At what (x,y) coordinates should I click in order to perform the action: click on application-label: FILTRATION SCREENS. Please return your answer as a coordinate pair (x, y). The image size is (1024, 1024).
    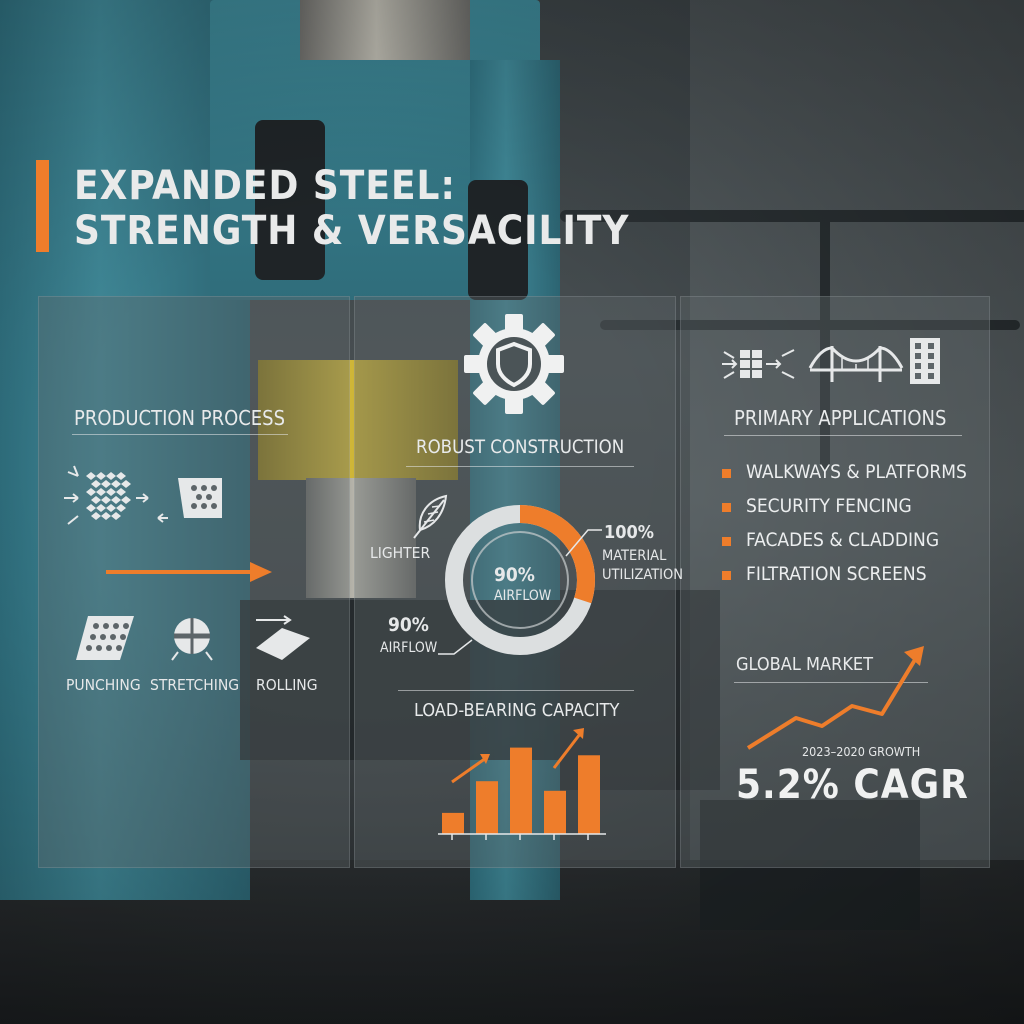
    Looking at the image, I should click on (836, 574).